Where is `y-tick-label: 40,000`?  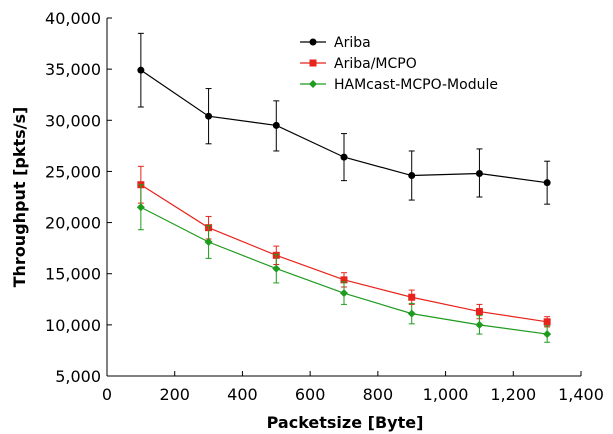 y-tick-label: 40,000 is located at coordinates (73, 18).